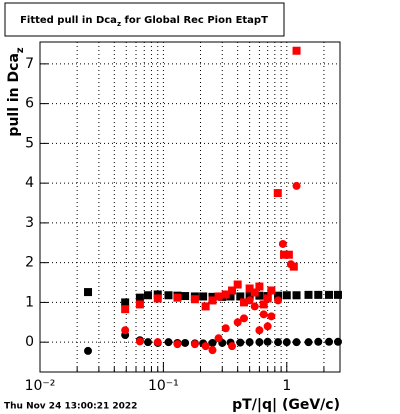 The height and width of the screenshot is (414, 400). I want to click on y-axis-label: pull in Dcaz, so click(16, 91).